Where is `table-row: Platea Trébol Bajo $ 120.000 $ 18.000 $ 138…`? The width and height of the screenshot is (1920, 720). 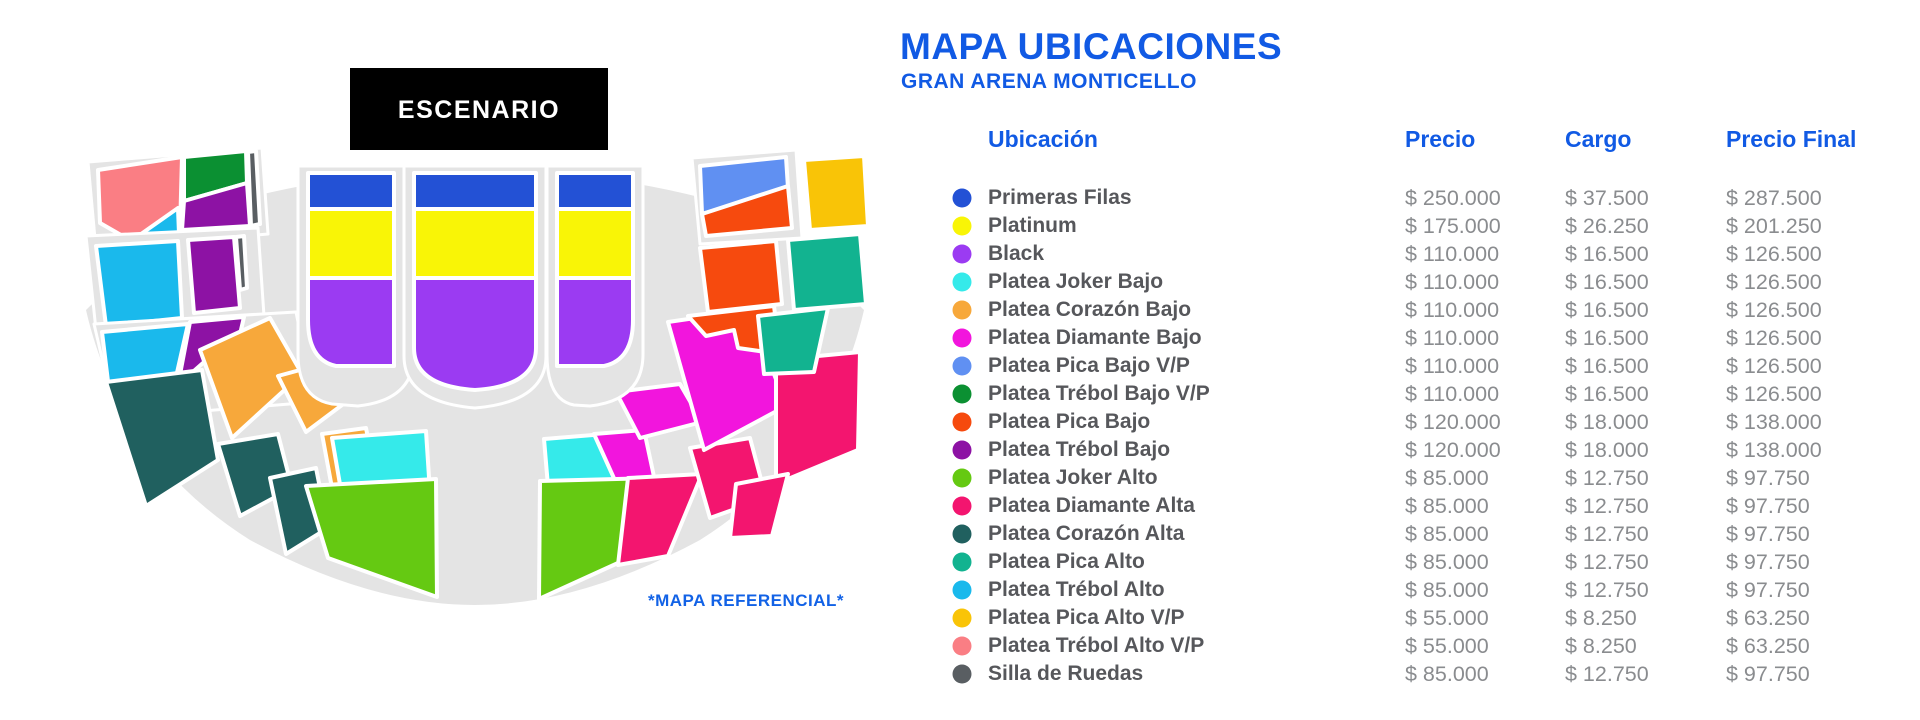
table-row: Platea Trébol Bajo $ 120.000 $ 18.000 $ 138… is located at coordinates (1436, 450).